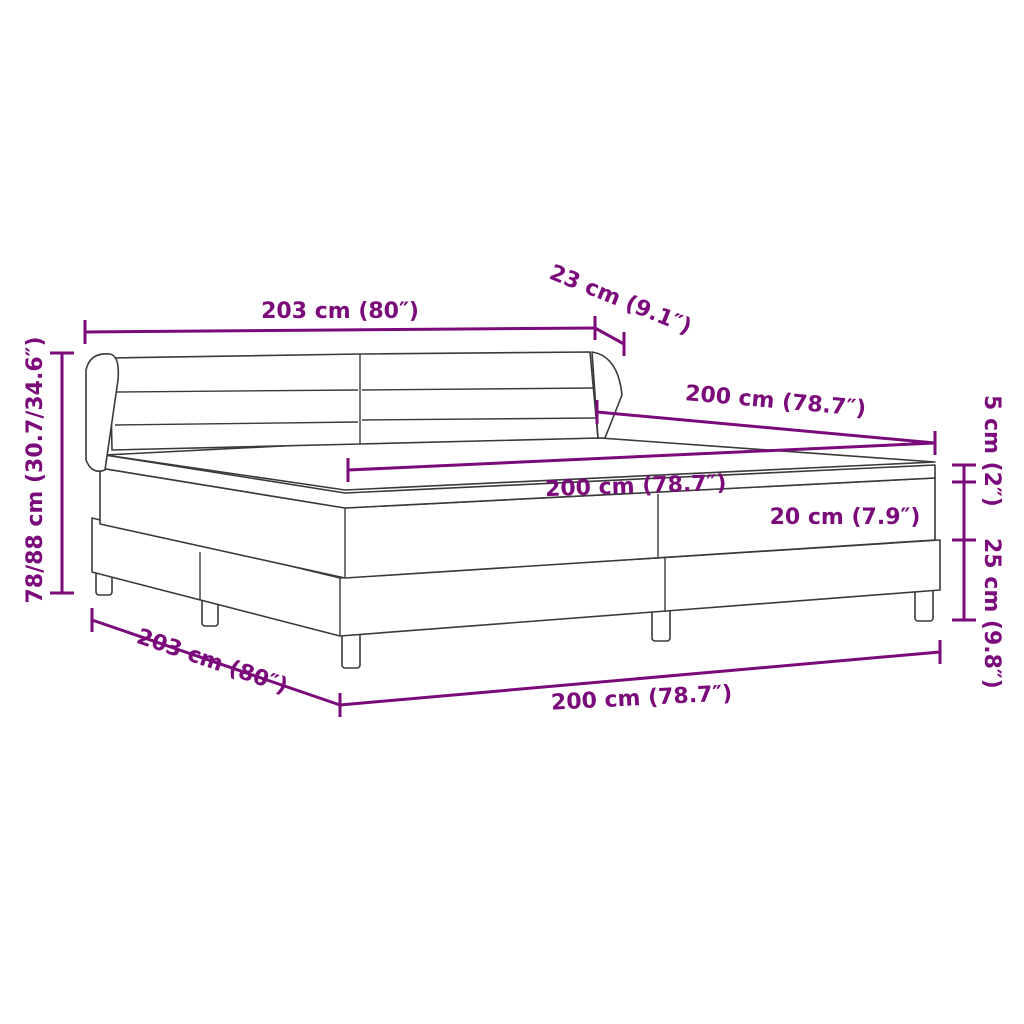 The image size is (1024, 1024). Describe the element at coordinates (354, 401) in the screenshot. I see `headboard` at that location.